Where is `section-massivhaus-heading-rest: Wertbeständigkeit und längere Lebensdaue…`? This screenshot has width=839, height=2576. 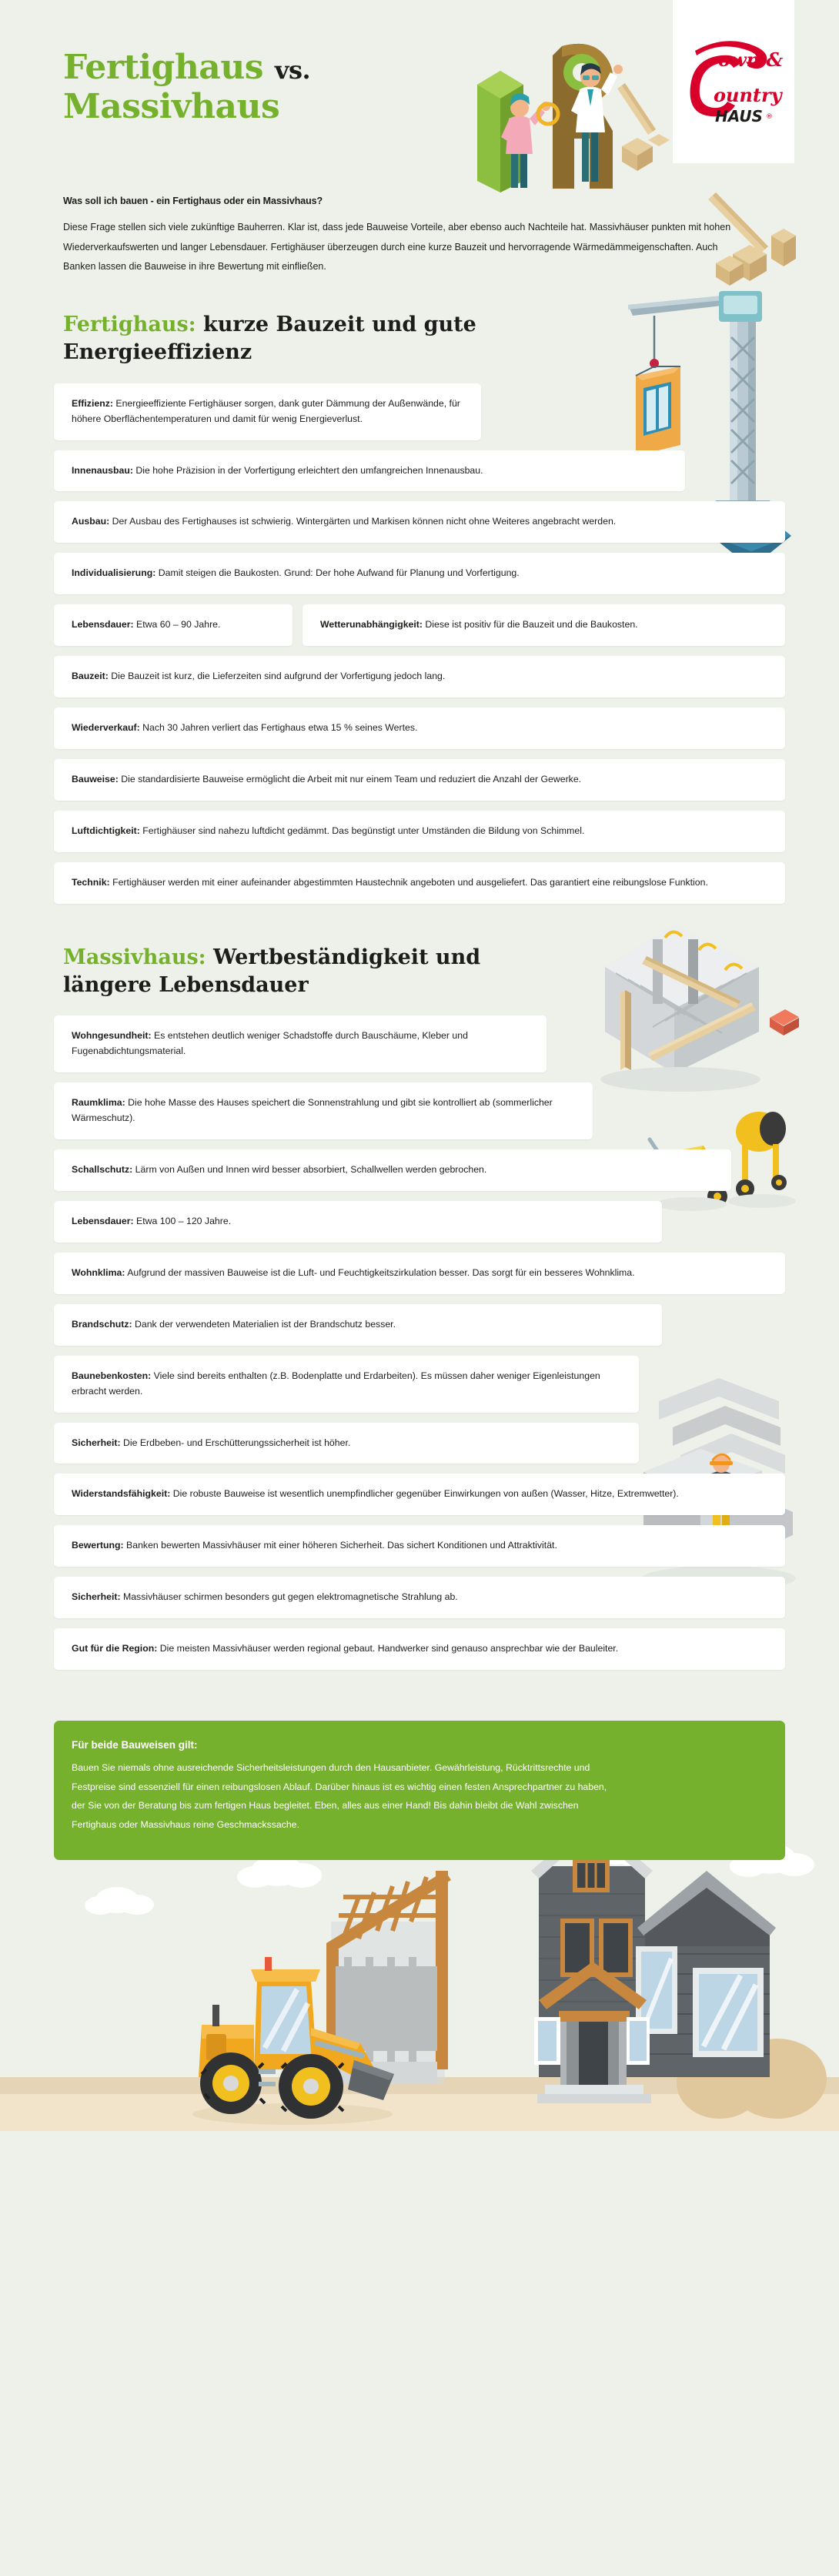 section-massivhaus-heading-rest: Wertbeständigkeit und längere Lebensdaue… is located at coordinates (272, 971).